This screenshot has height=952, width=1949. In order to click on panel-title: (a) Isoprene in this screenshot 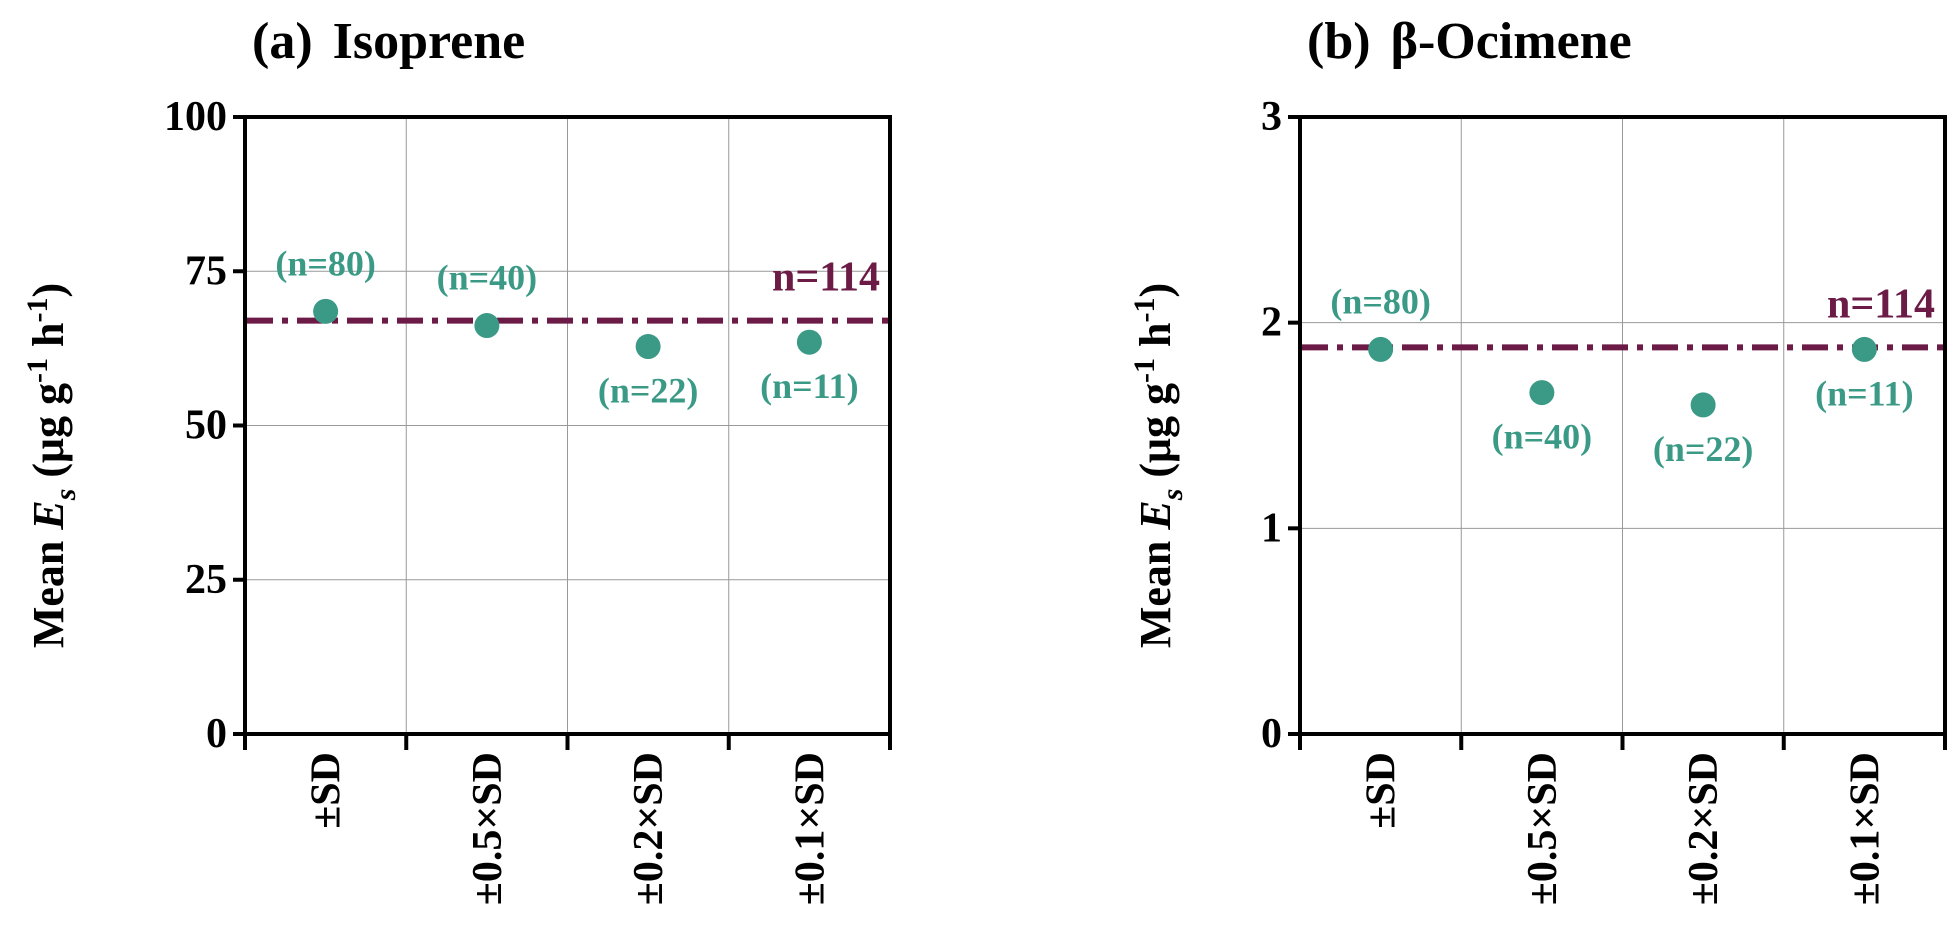, I will do `click(388, 41)`.